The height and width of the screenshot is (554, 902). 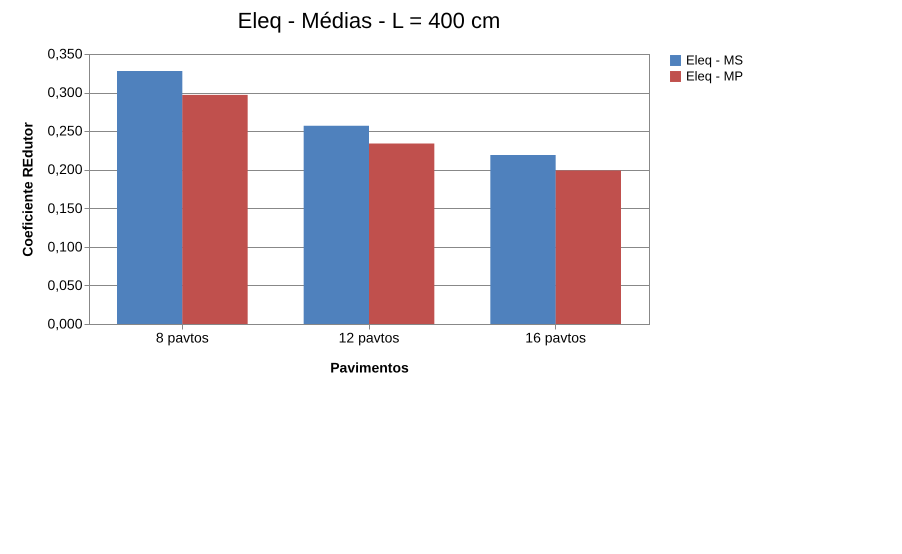 I want to click on y-tick-label: 0,300, so click(x=65, y=92).